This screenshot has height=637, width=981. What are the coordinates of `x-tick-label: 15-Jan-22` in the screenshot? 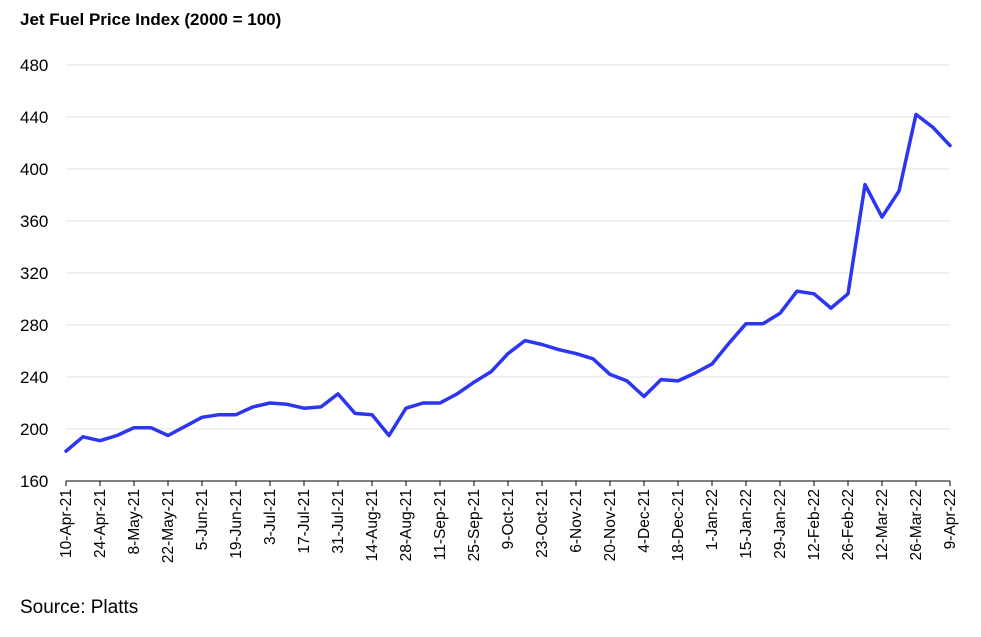 It's located at (746, 524).